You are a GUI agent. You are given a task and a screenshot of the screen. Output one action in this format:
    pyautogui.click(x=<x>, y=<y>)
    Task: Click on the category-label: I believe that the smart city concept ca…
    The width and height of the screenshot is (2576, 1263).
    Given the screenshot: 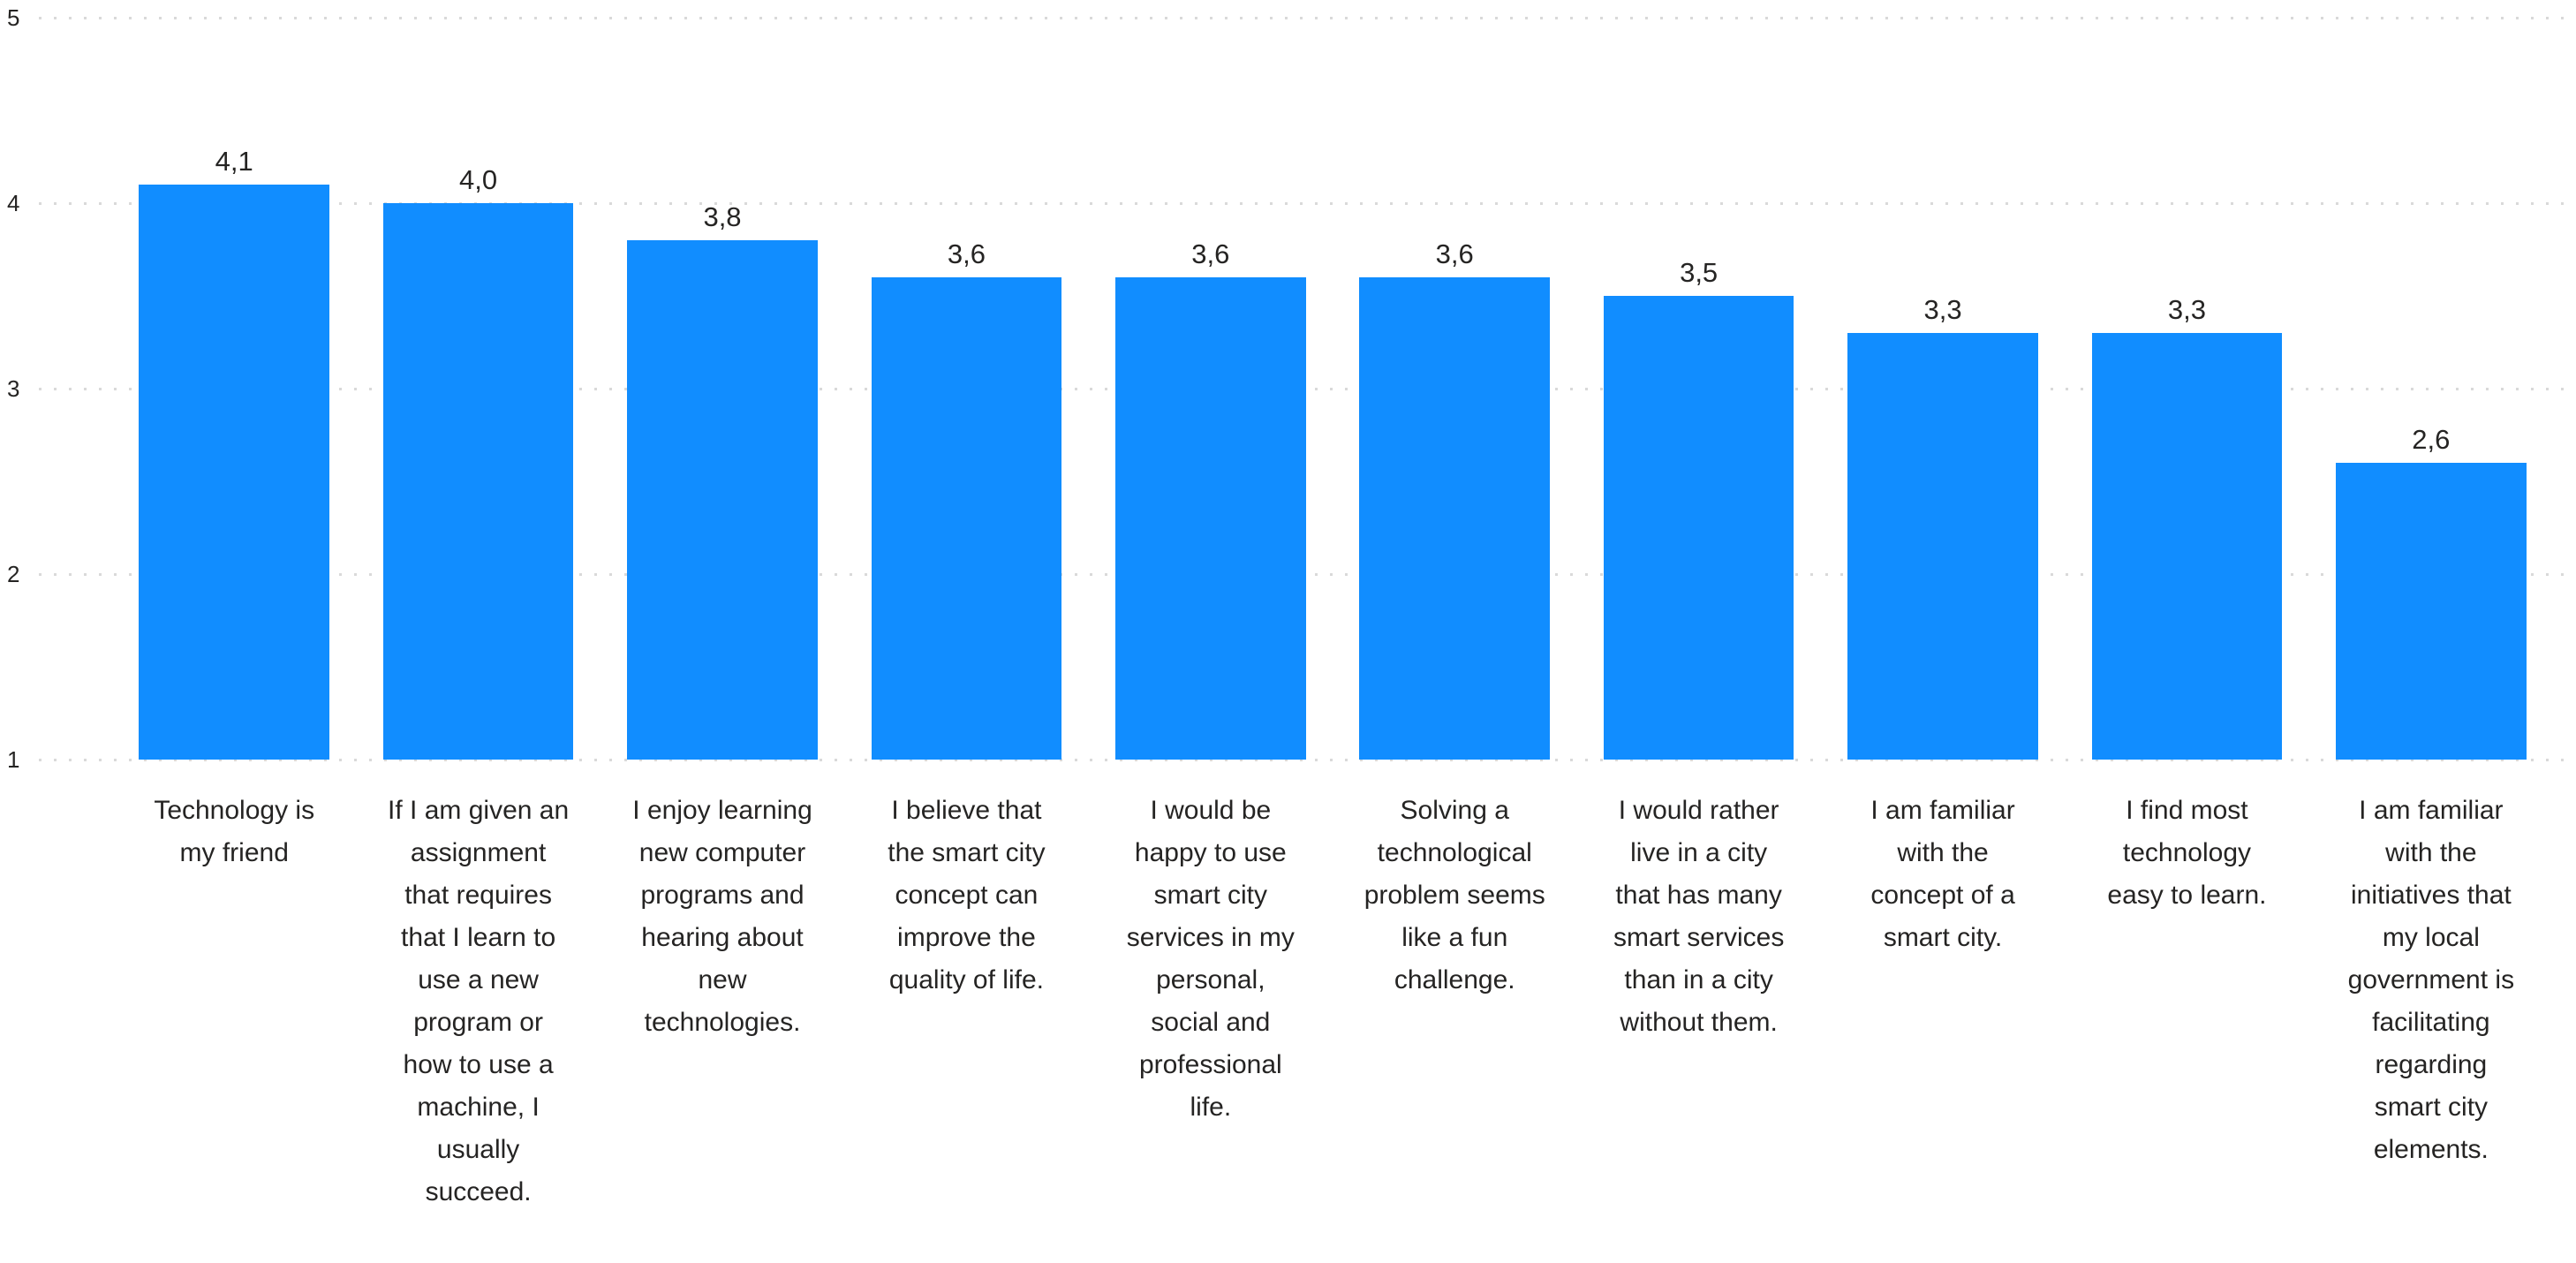 What is the action you would take?
    pyautogui.click(x=967, y=895)
    